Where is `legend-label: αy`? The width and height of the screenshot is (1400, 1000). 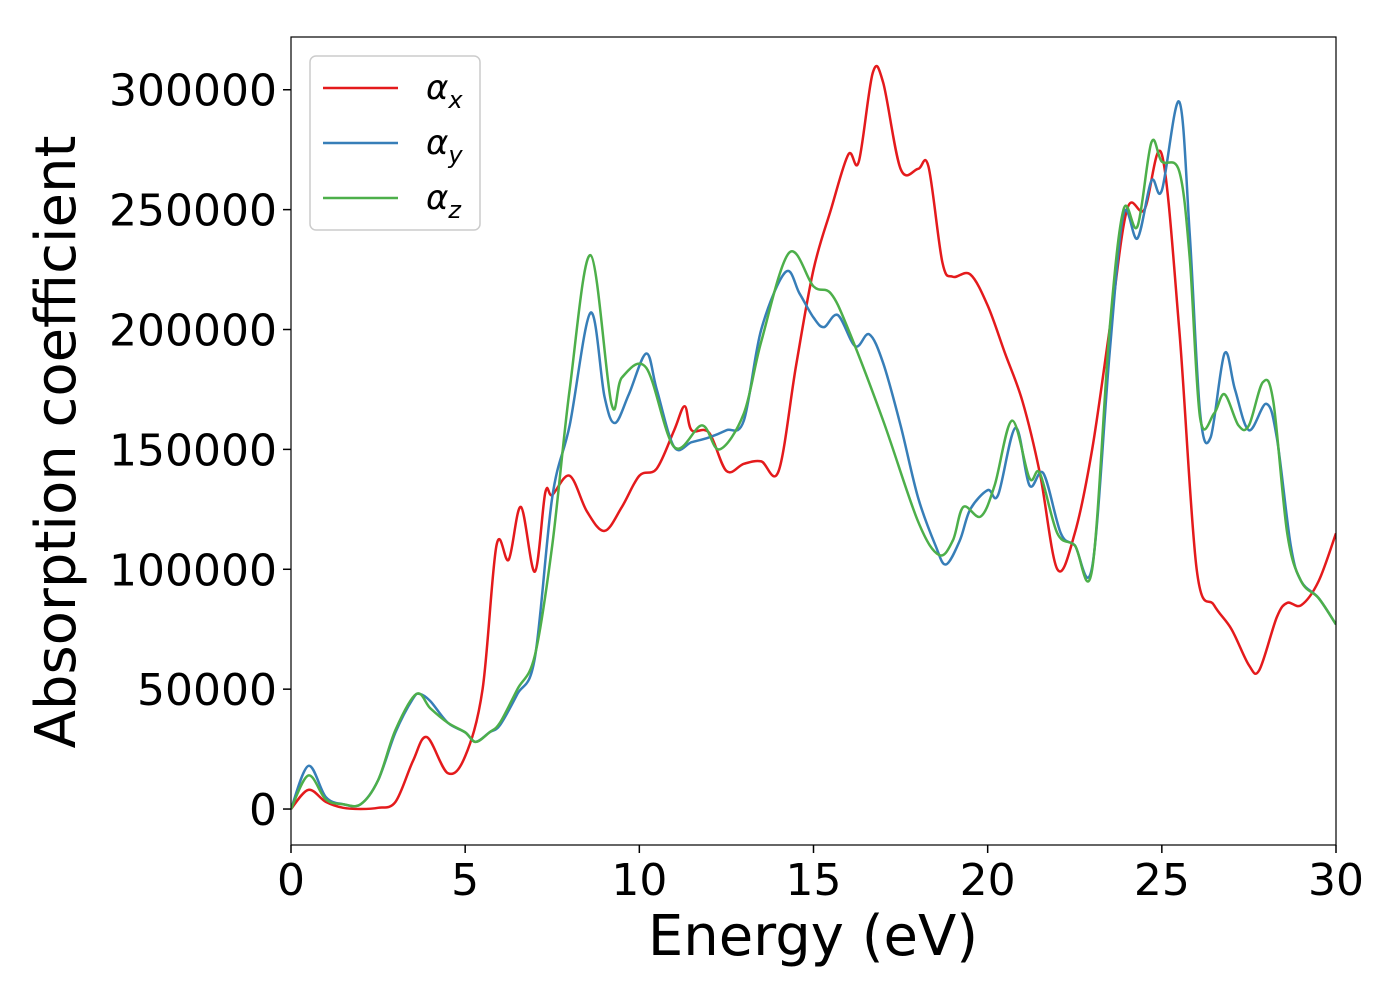 legend-label: αy is located at coordinates (444, 146).